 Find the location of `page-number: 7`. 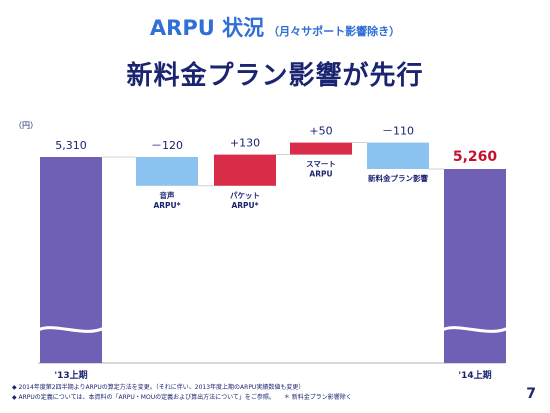

page-number: 7 is located at coordinates (531, 394).